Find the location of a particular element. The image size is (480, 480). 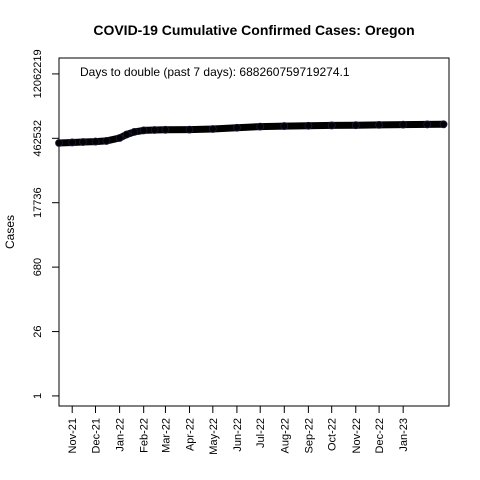

x-tick-label: Nov-22 is located at coordinates (357, 435).